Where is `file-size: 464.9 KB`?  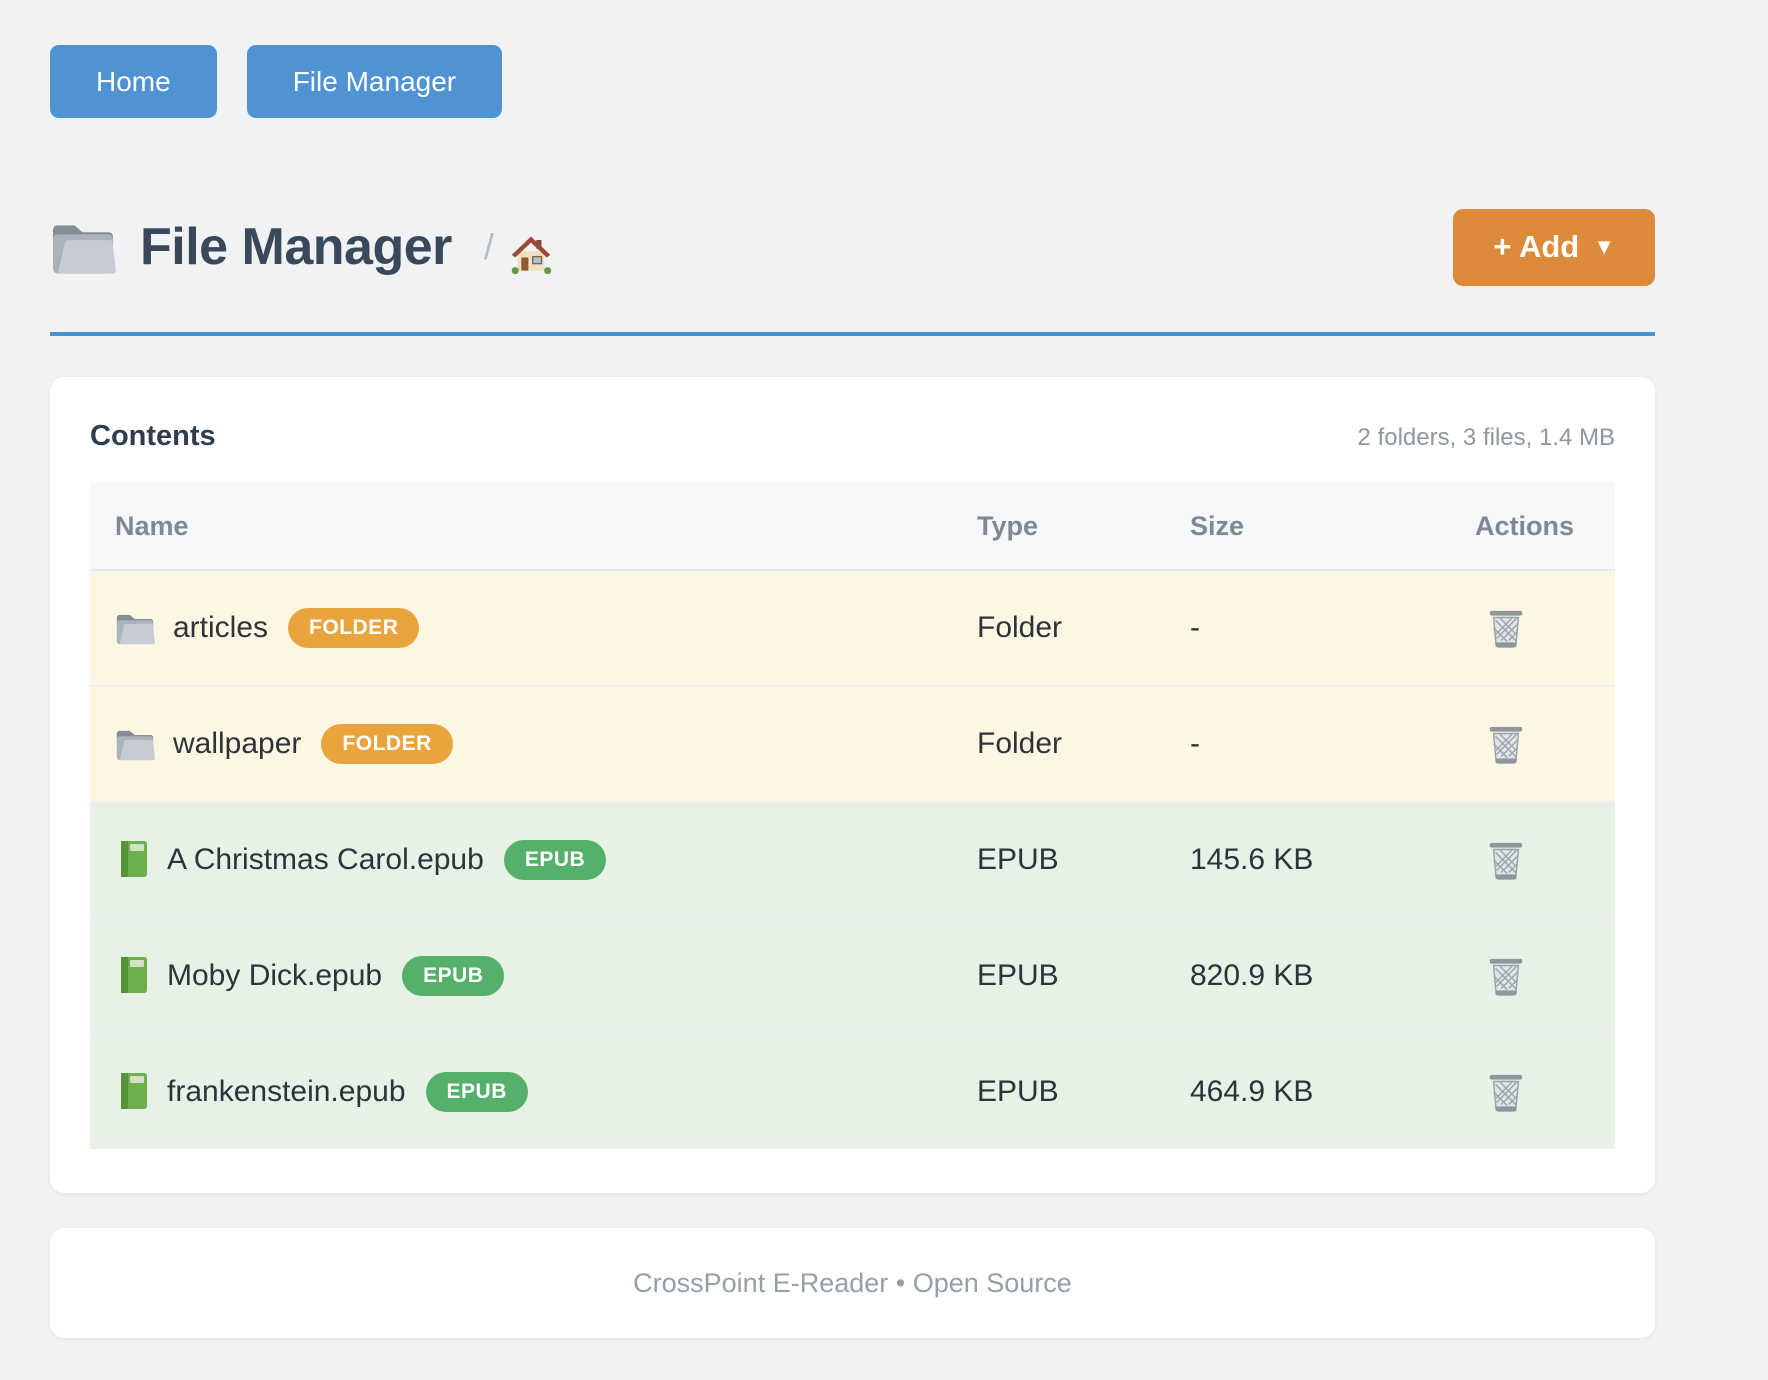 file-size: 464.9 KB is located at coordinates (1331, 1091).